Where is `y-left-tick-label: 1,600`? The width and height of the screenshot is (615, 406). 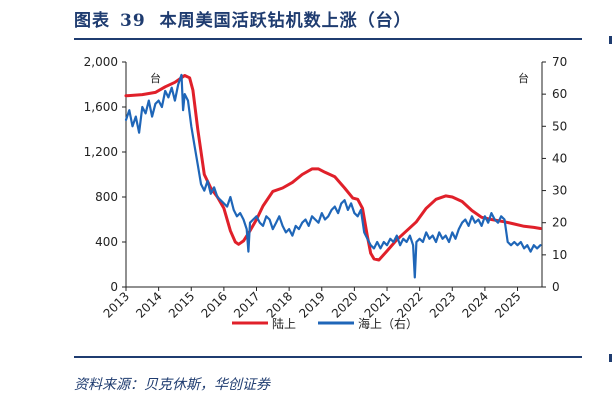 y-left-tick-label: 1,600 is located at coordinates (101, 107).